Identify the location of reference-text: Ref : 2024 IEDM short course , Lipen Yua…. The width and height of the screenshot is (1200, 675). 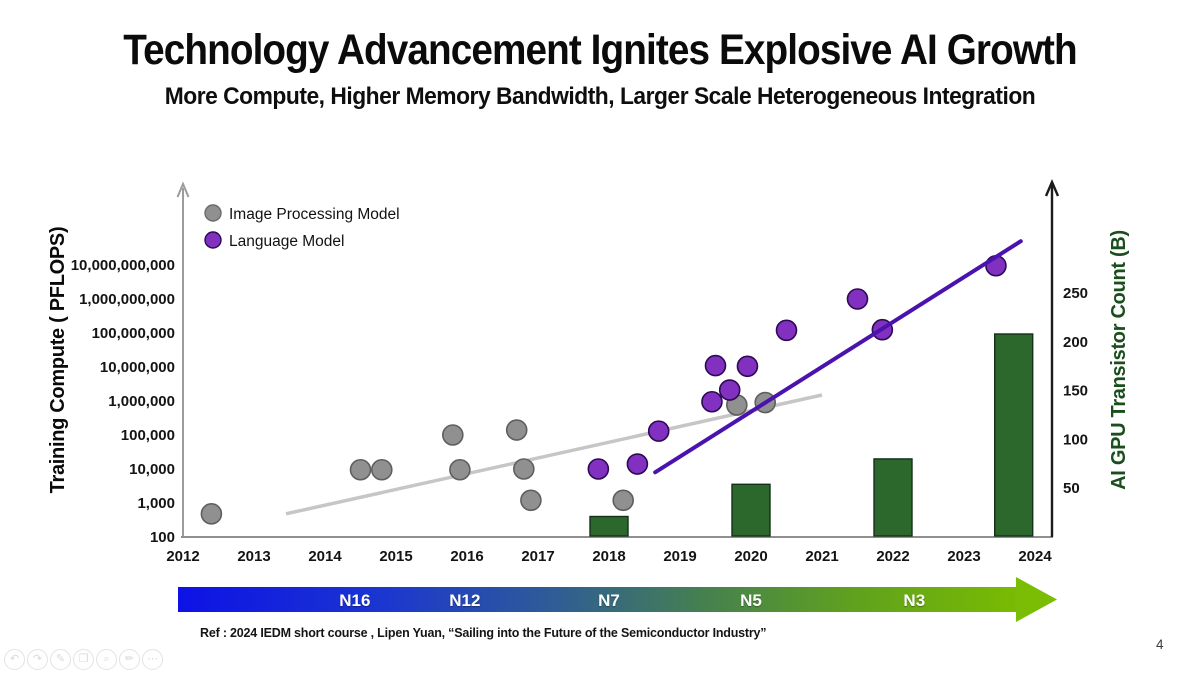
(483, 633).